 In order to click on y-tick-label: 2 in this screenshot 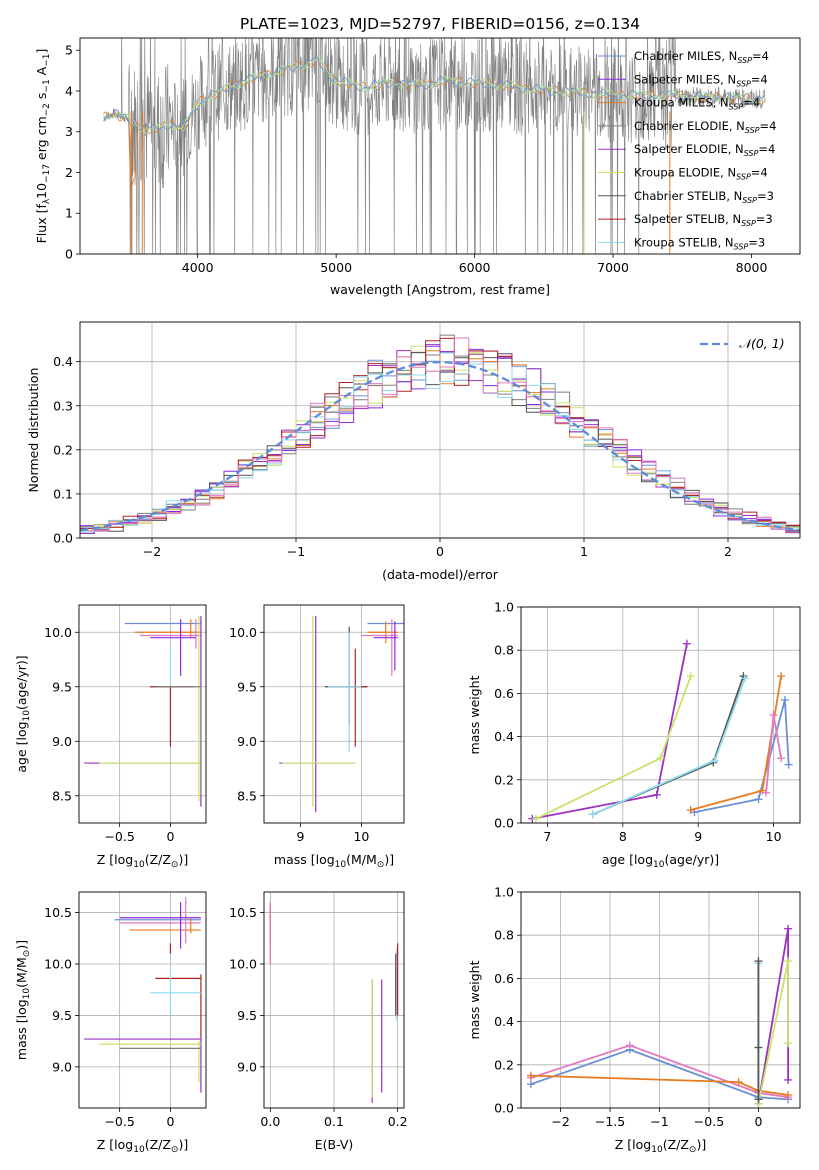, I will do `click(69, 172)`.